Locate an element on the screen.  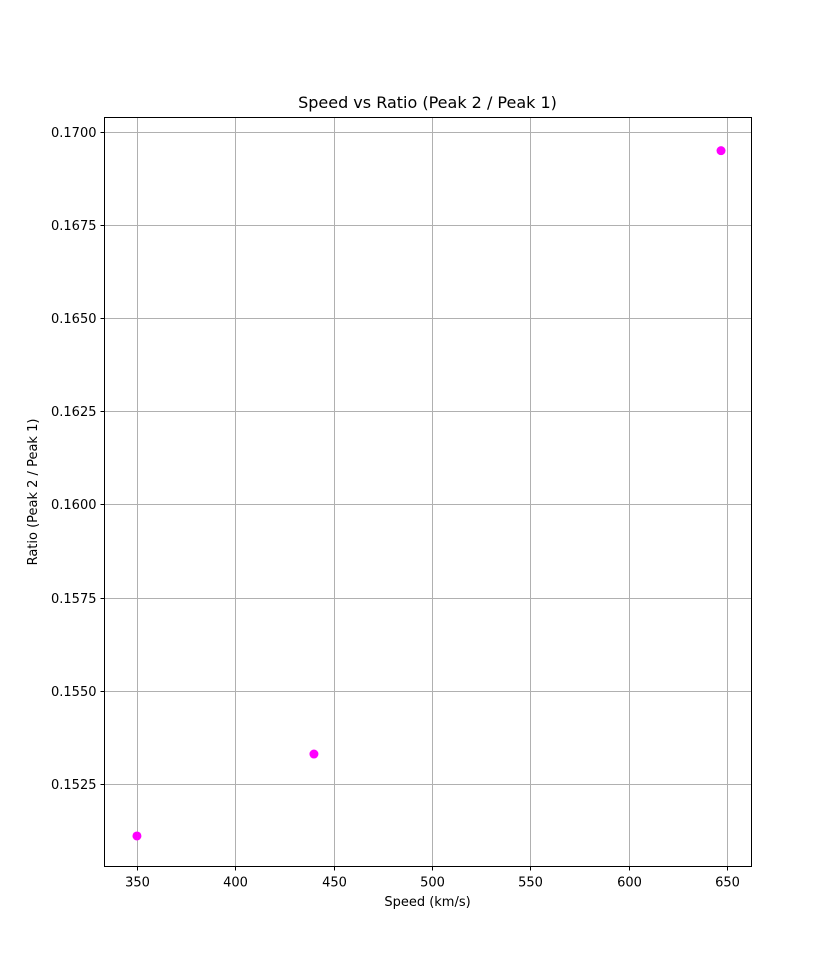
x-tick-label: 450 is located at coordinates (334, 883).